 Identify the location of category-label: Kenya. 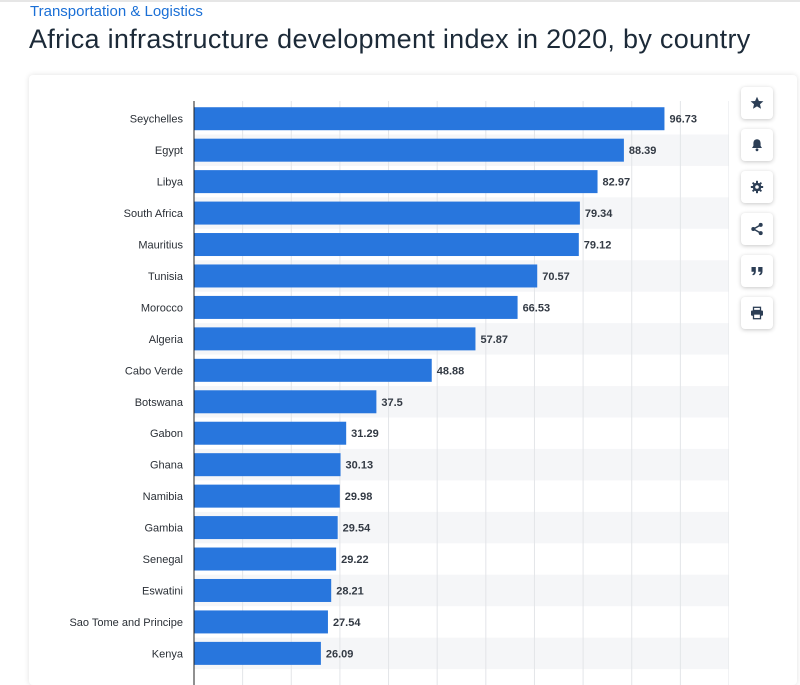
(168, 654).